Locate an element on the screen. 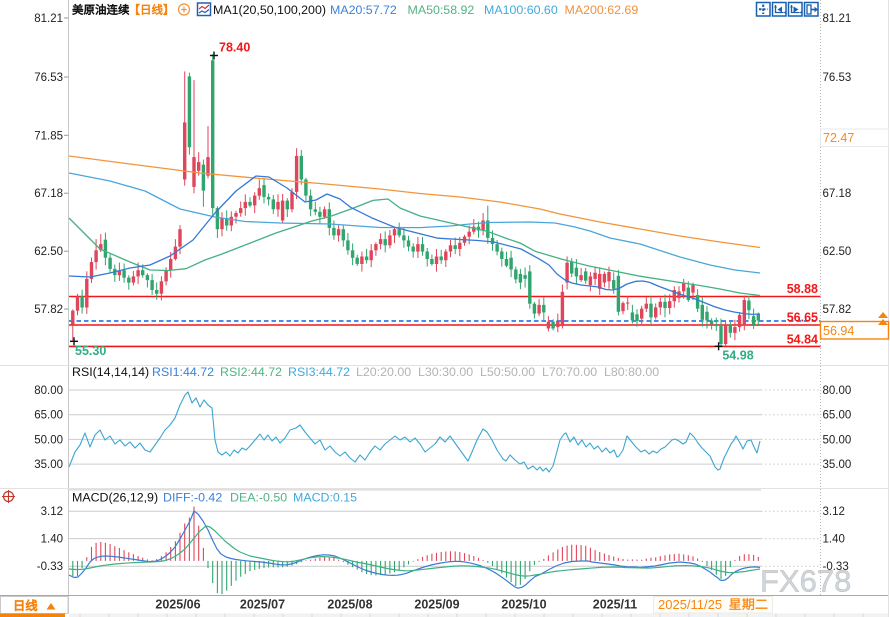 The width and height of the screenshot is (890, 617). svg-text: MA20:57.72 is located at coordinates (363, 10).